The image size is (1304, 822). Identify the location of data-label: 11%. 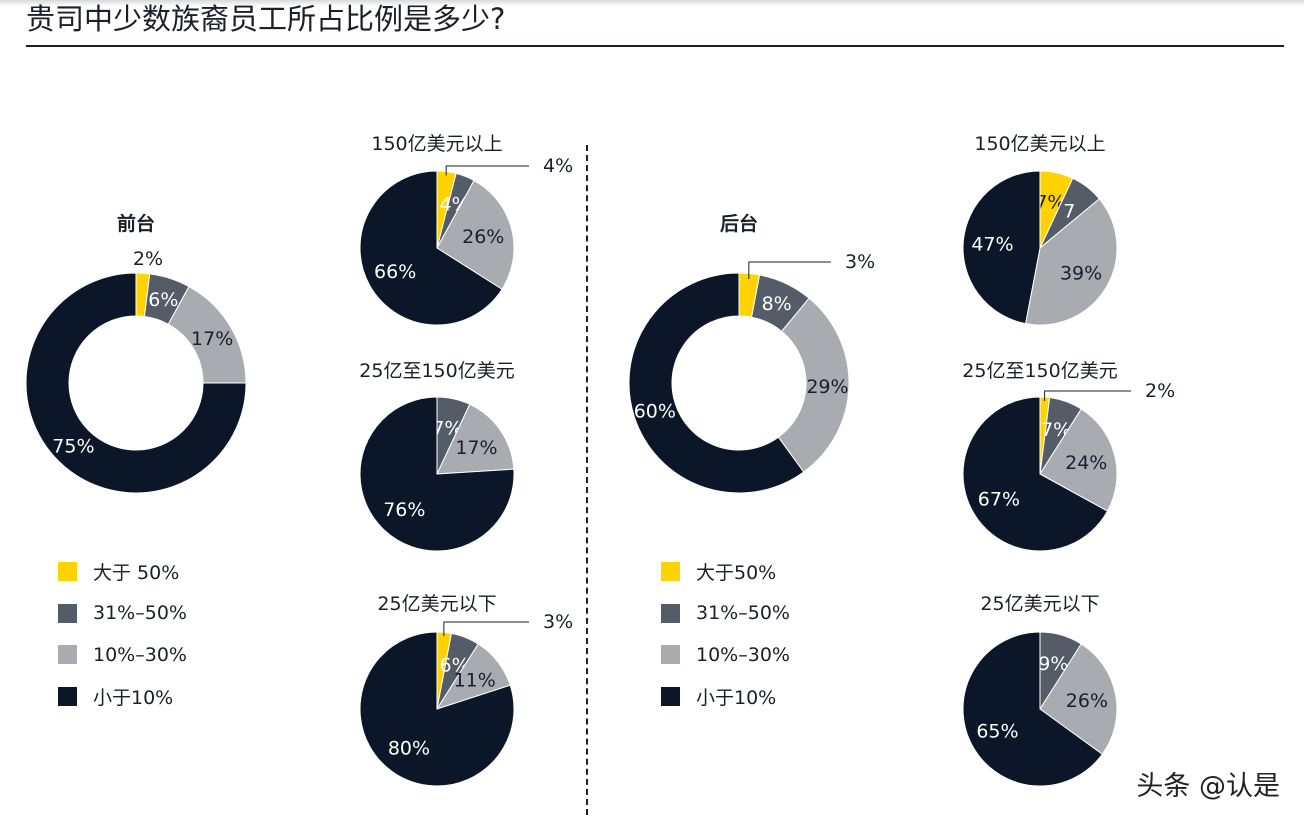
(475, 681).